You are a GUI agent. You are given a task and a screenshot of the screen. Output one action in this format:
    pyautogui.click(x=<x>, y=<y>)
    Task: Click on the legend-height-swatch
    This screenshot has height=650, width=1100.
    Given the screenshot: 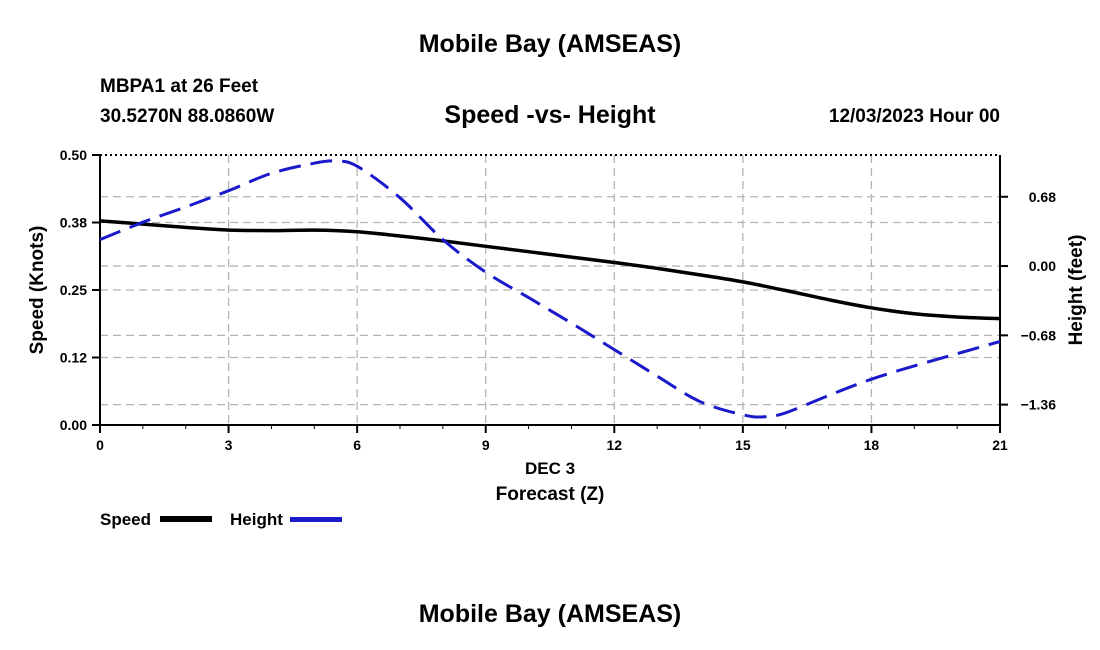 What is the action you would take?
    pyautogui.click(x=316, y=519)
    